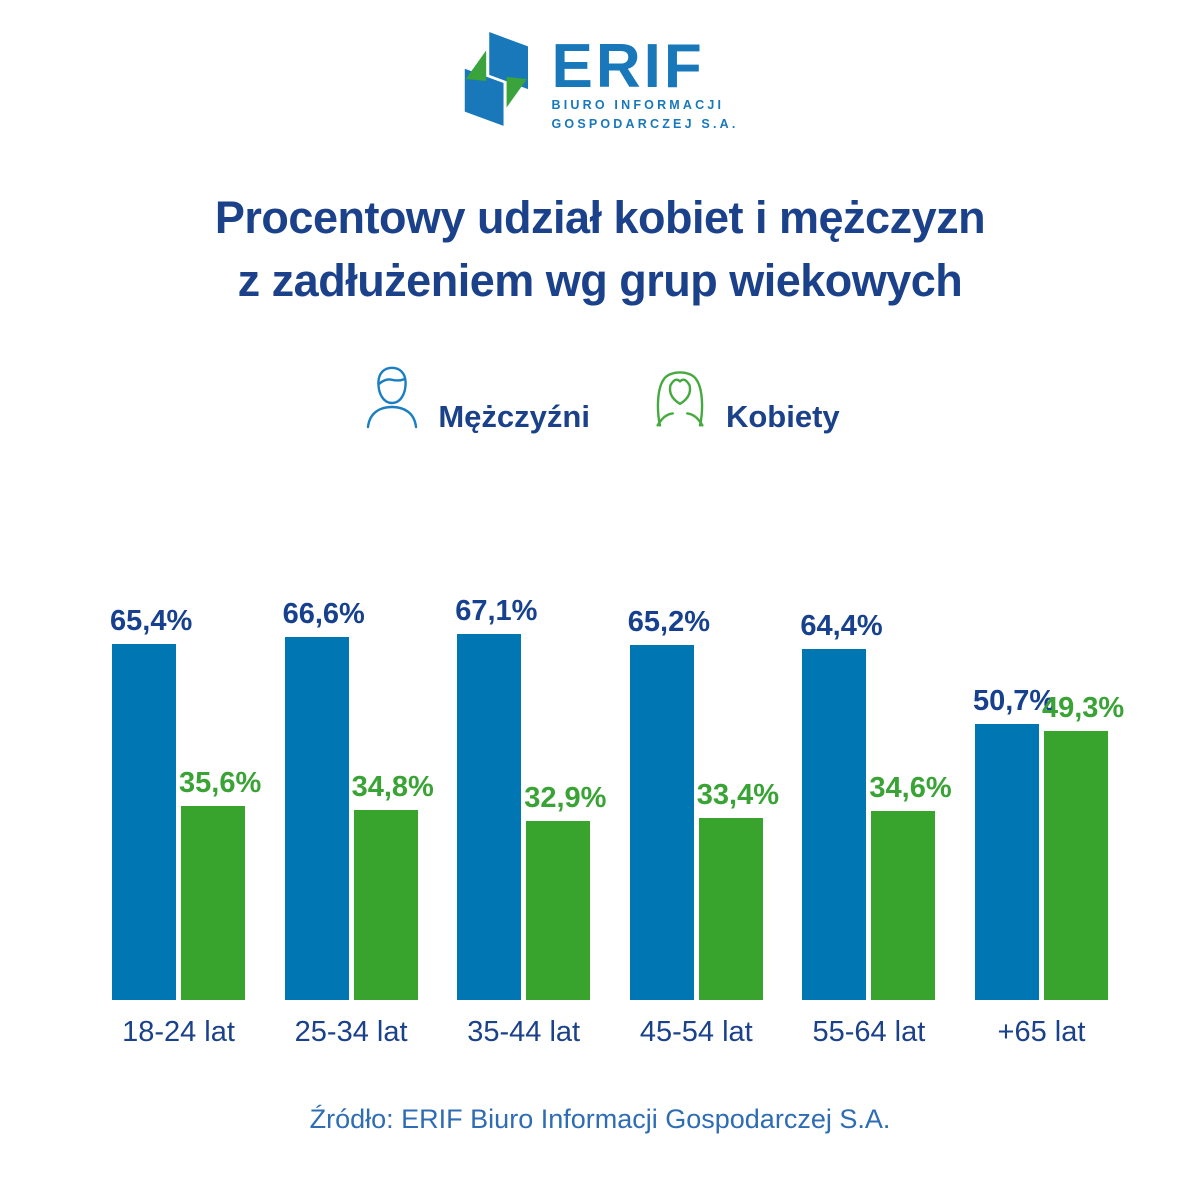  I want to click on bar-group: 64,4% 34,6% 55-64 lat, so click(876, 819).